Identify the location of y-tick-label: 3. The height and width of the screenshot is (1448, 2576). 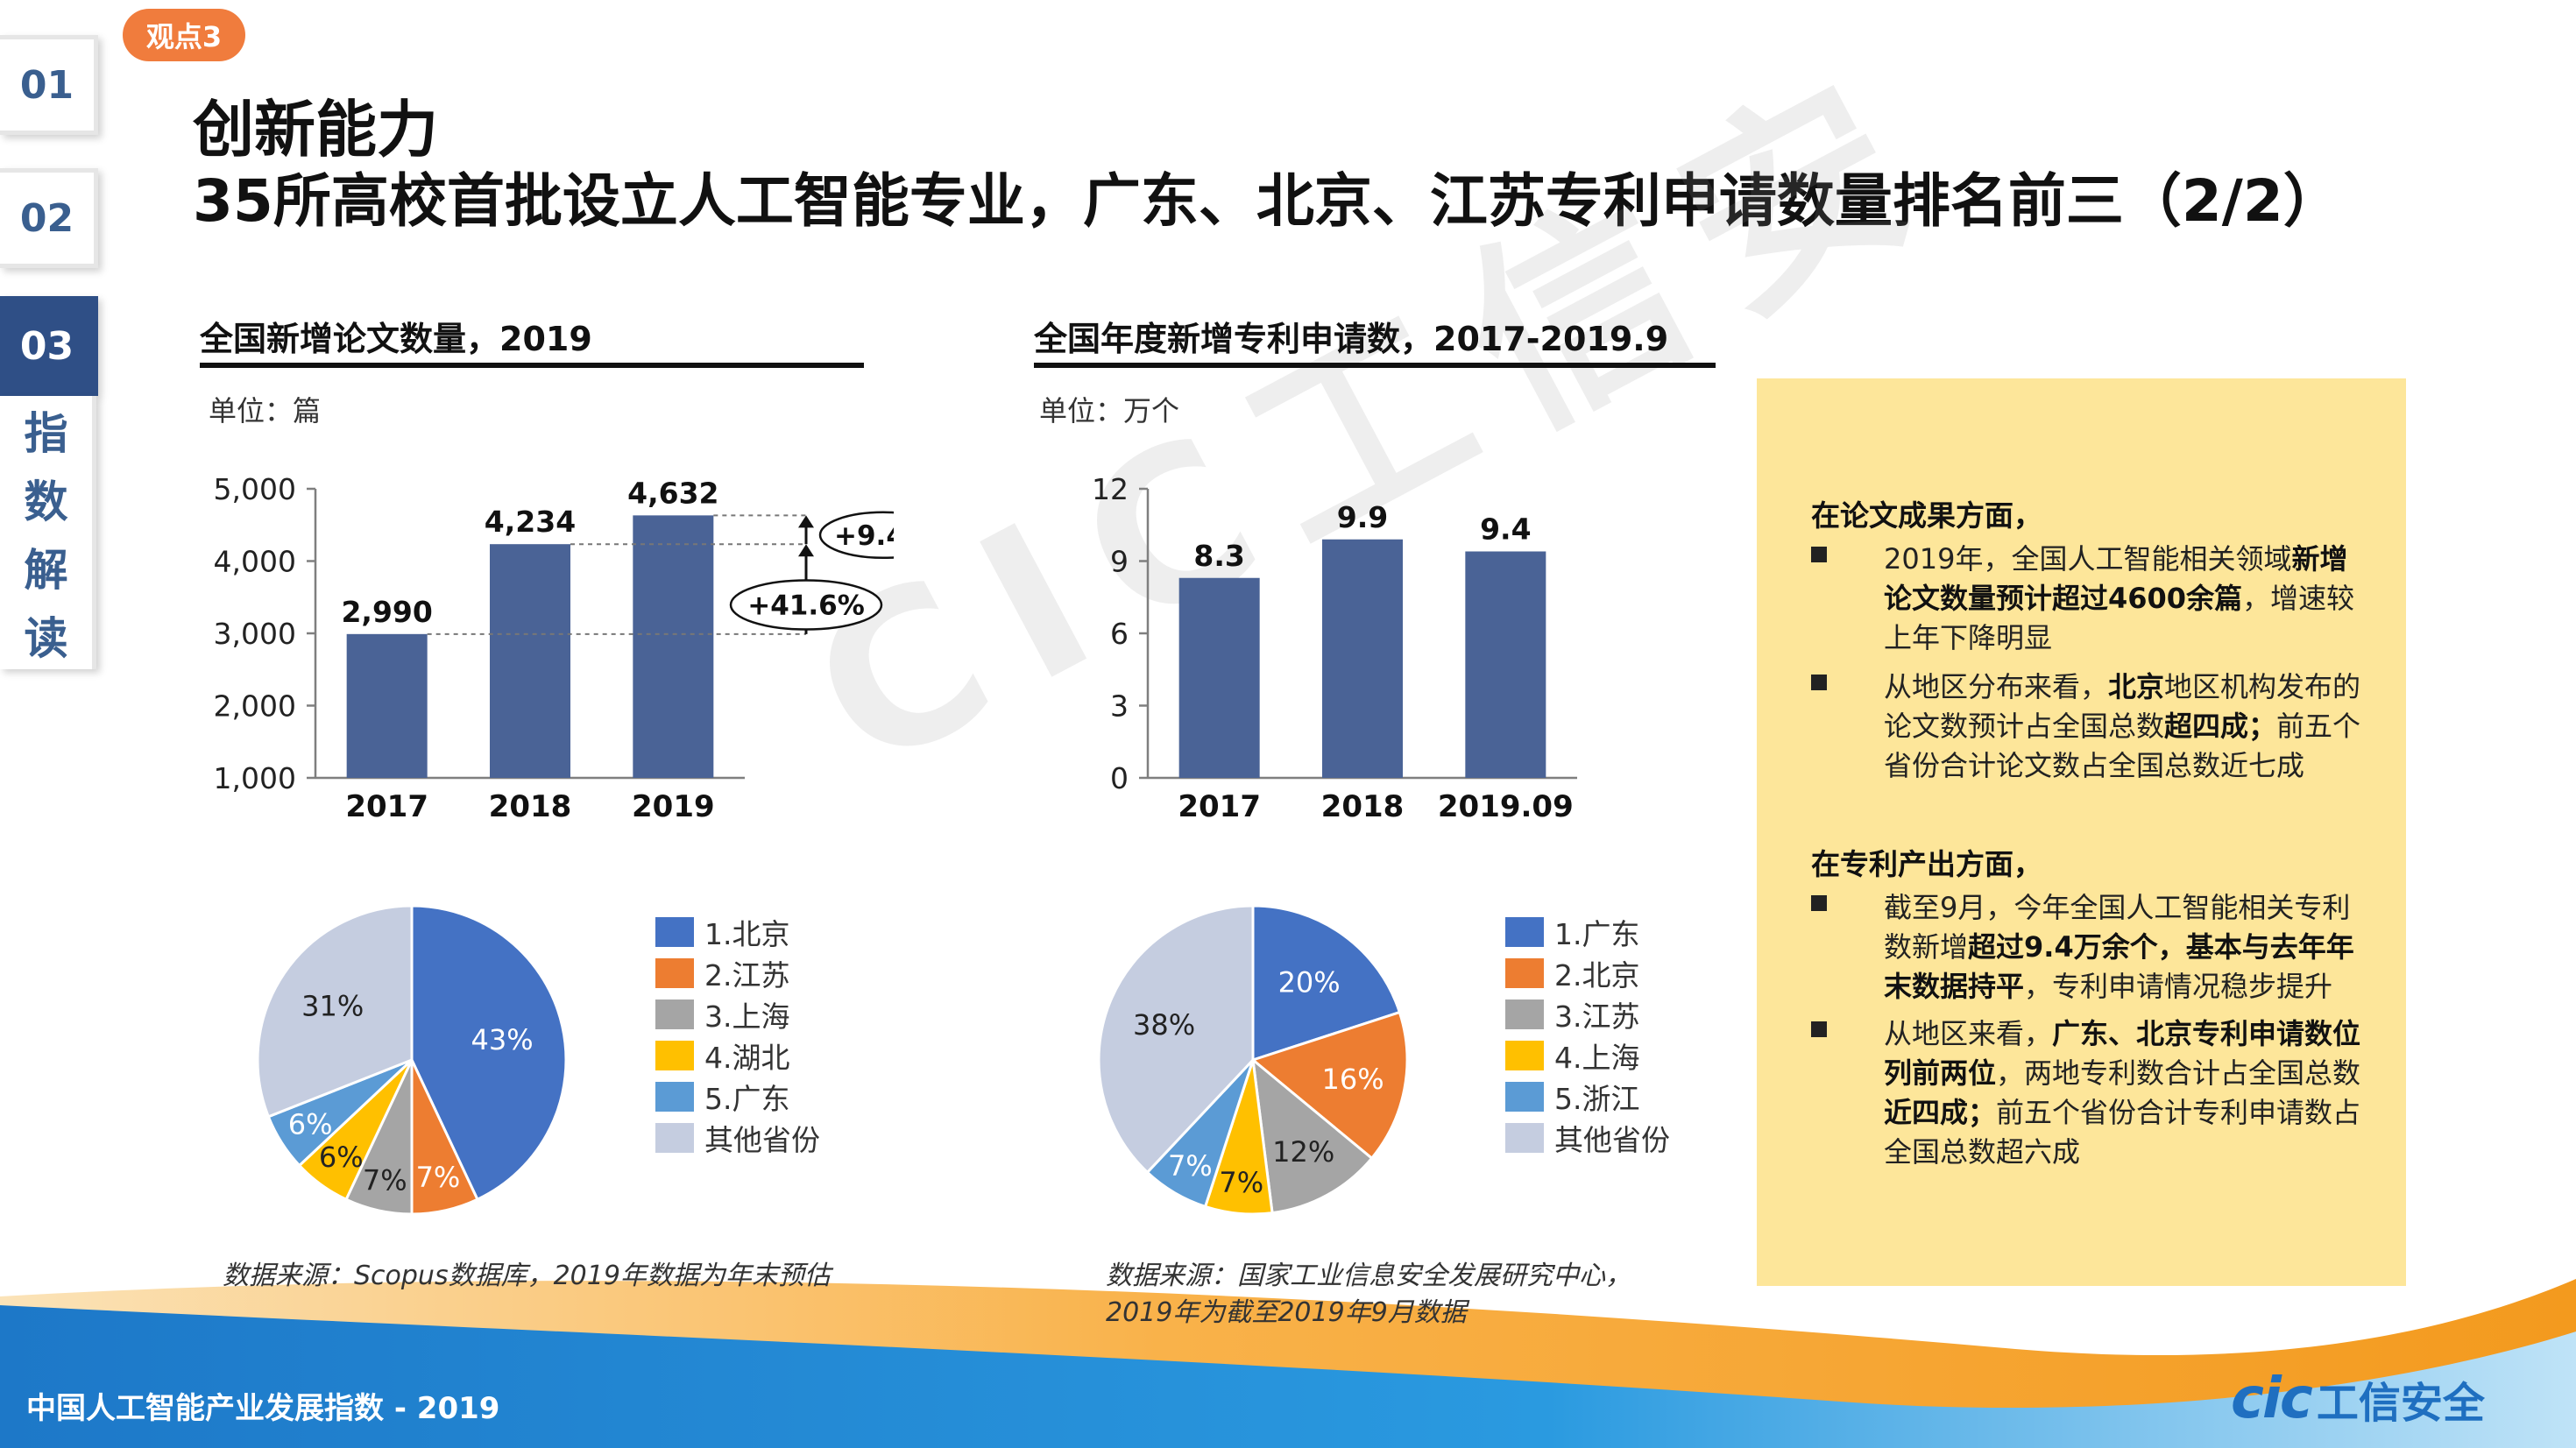
(1119, 706).